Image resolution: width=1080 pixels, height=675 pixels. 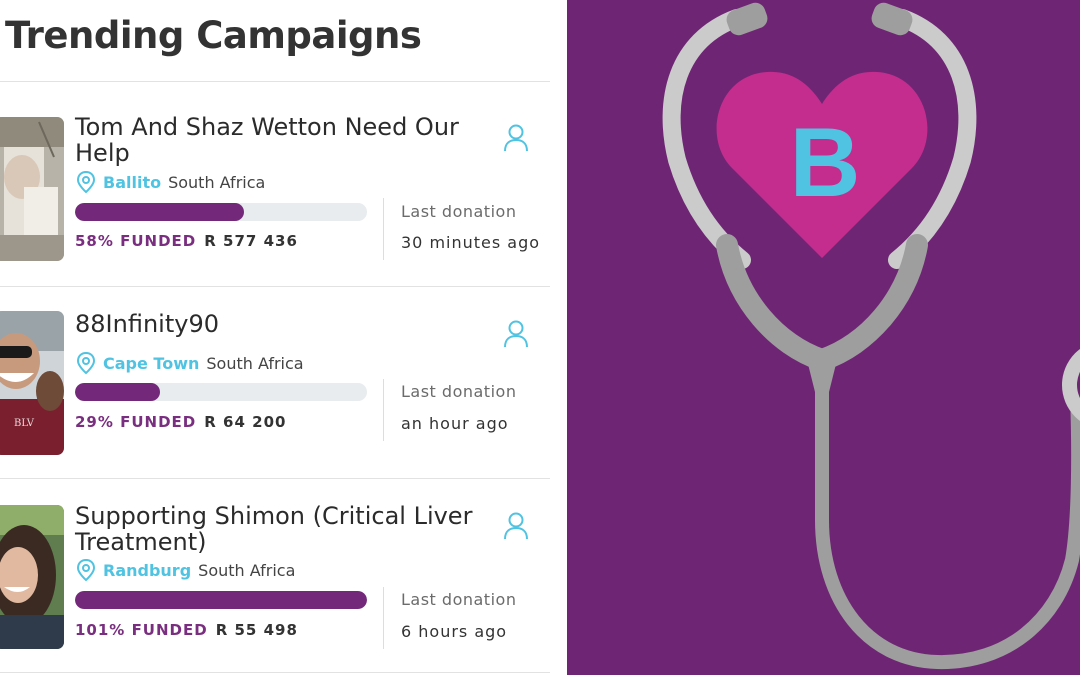 What do you see at coordinates (455, 423) in the screenshot?
I see `last-donation-time: an hour ago` at bounding box center [455, 423].